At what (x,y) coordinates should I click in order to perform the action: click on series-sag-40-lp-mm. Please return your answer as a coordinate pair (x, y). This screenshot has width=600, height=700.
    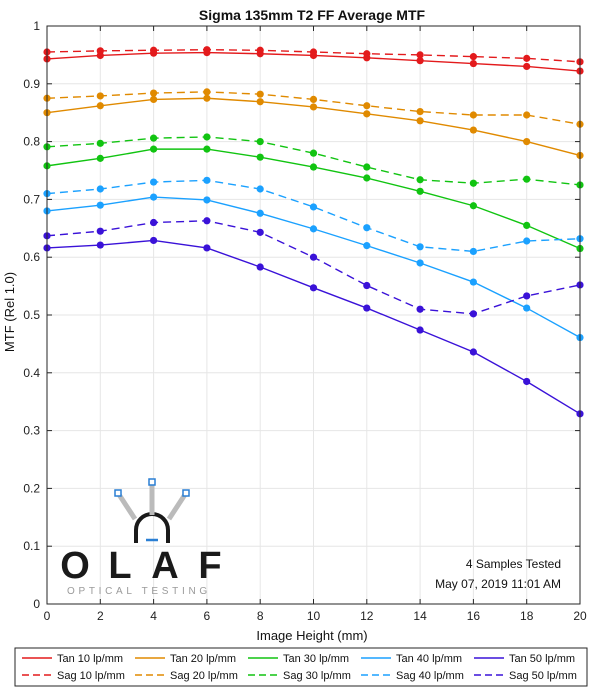
    Looking at the image, I should click on (313, 216).